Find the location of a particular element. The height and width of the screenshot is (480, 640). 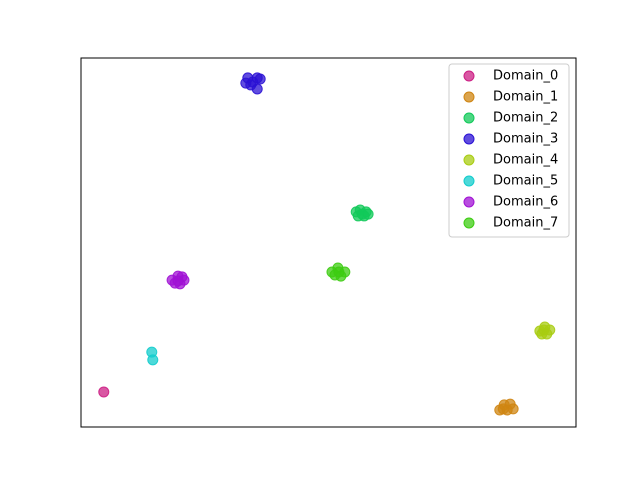

legend-label: Domain_5 is located at coordinates (525, 181).